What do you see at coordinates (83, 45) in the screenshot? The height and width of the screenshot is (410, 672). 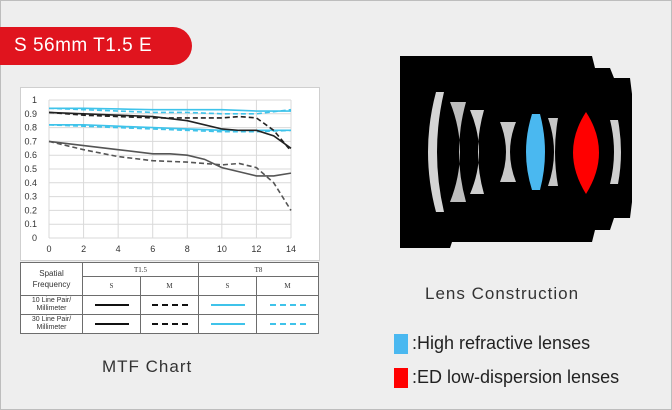 I see `product-title: S 56mm T1.5 E` at bounding box center [83, 45].